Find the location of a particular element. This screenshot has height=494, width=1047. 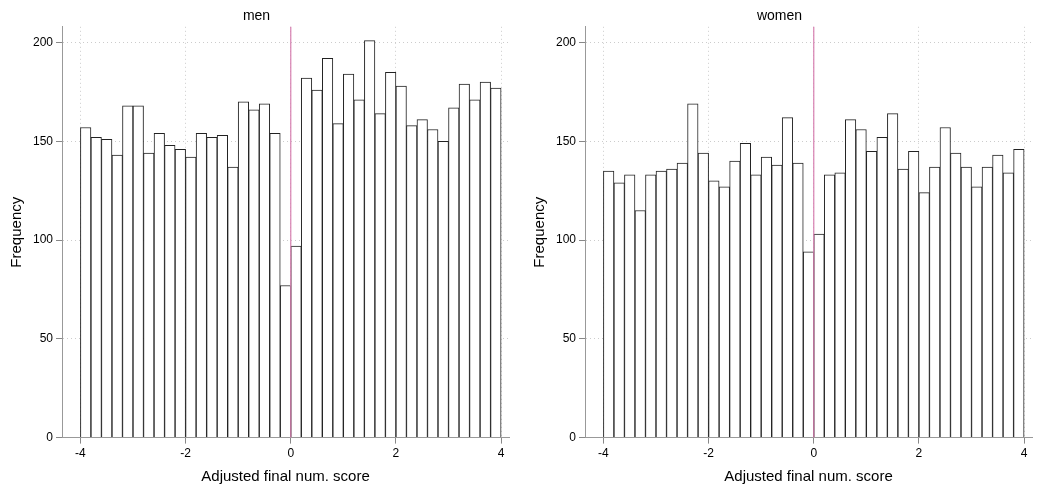

chart-title: men is located at coordinates (256, 15).